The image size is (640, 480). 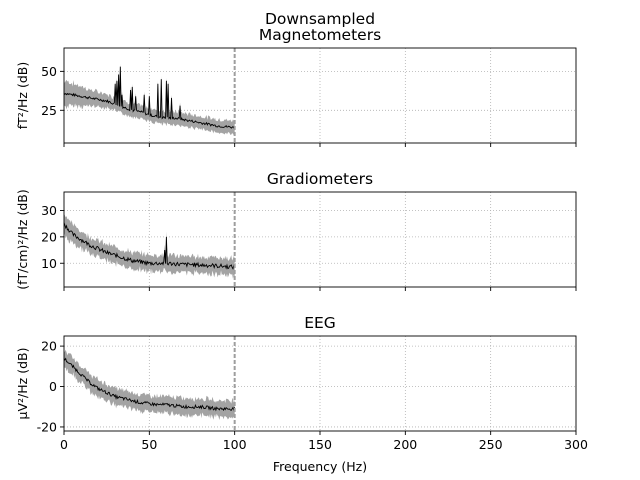 What do you see at coordinates (47, 426) in the screenshot?
I see `ytick-label: -20` at bounding box center [47, 426].